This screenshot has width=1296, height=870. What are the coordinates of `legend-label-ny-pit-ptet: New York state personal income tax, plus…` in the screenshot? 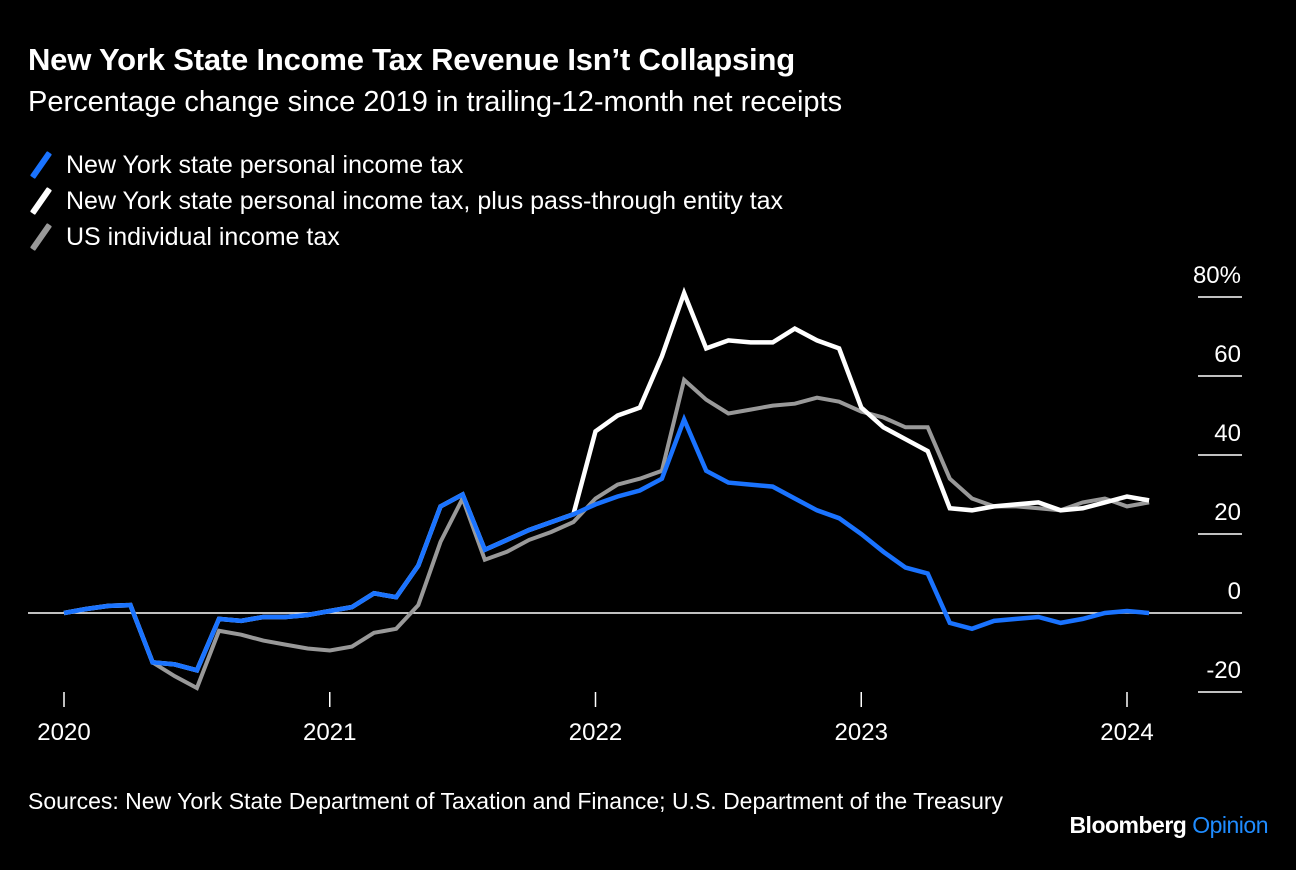 It's located at (425, 200).